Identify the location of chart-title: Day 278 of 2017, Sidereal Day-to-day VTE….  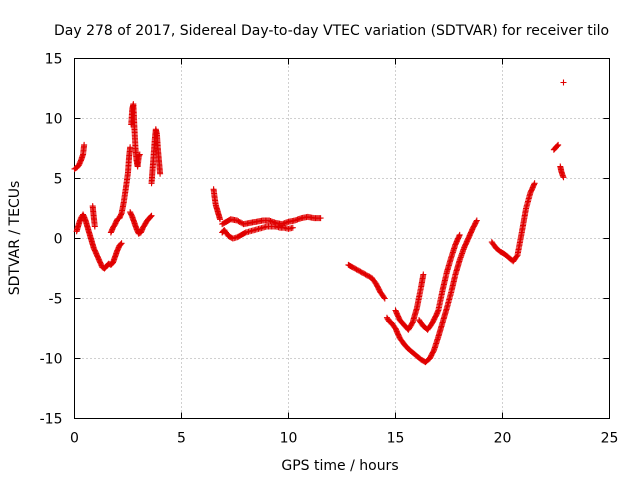
(331, 31).